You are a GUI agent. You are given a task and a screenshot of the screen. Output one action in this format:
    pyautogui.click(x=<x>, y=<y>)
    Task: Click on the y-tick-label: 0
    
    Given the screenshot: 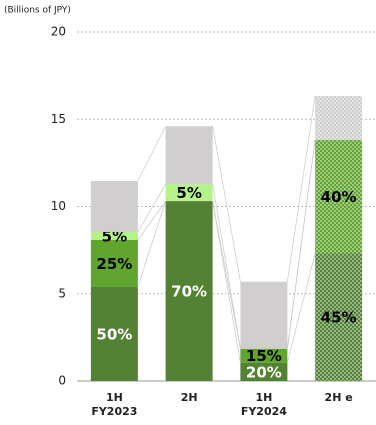 What is the action you would take?
    pyautogui.click(x=62, y=381)
    